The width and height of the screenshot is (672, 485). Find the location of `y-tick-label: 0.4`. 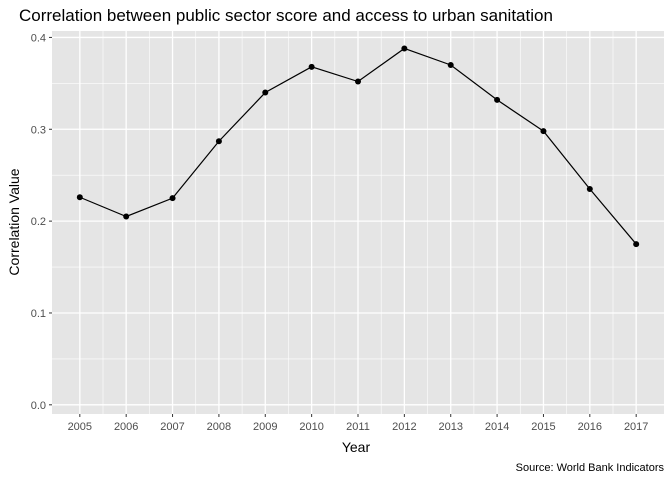

y-tick-label: 0.4 is located at coordinates (38, 38).